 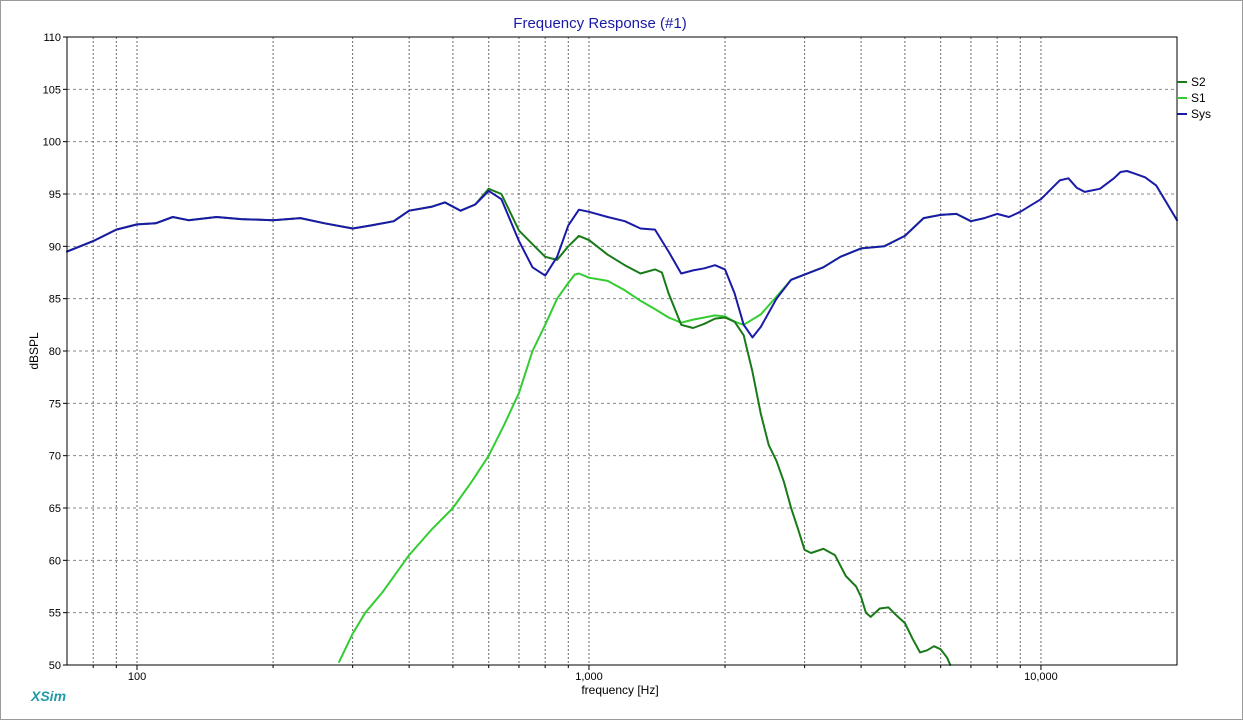 I want to click on x-tick-label: 1,000, so click(x=589, y=677).